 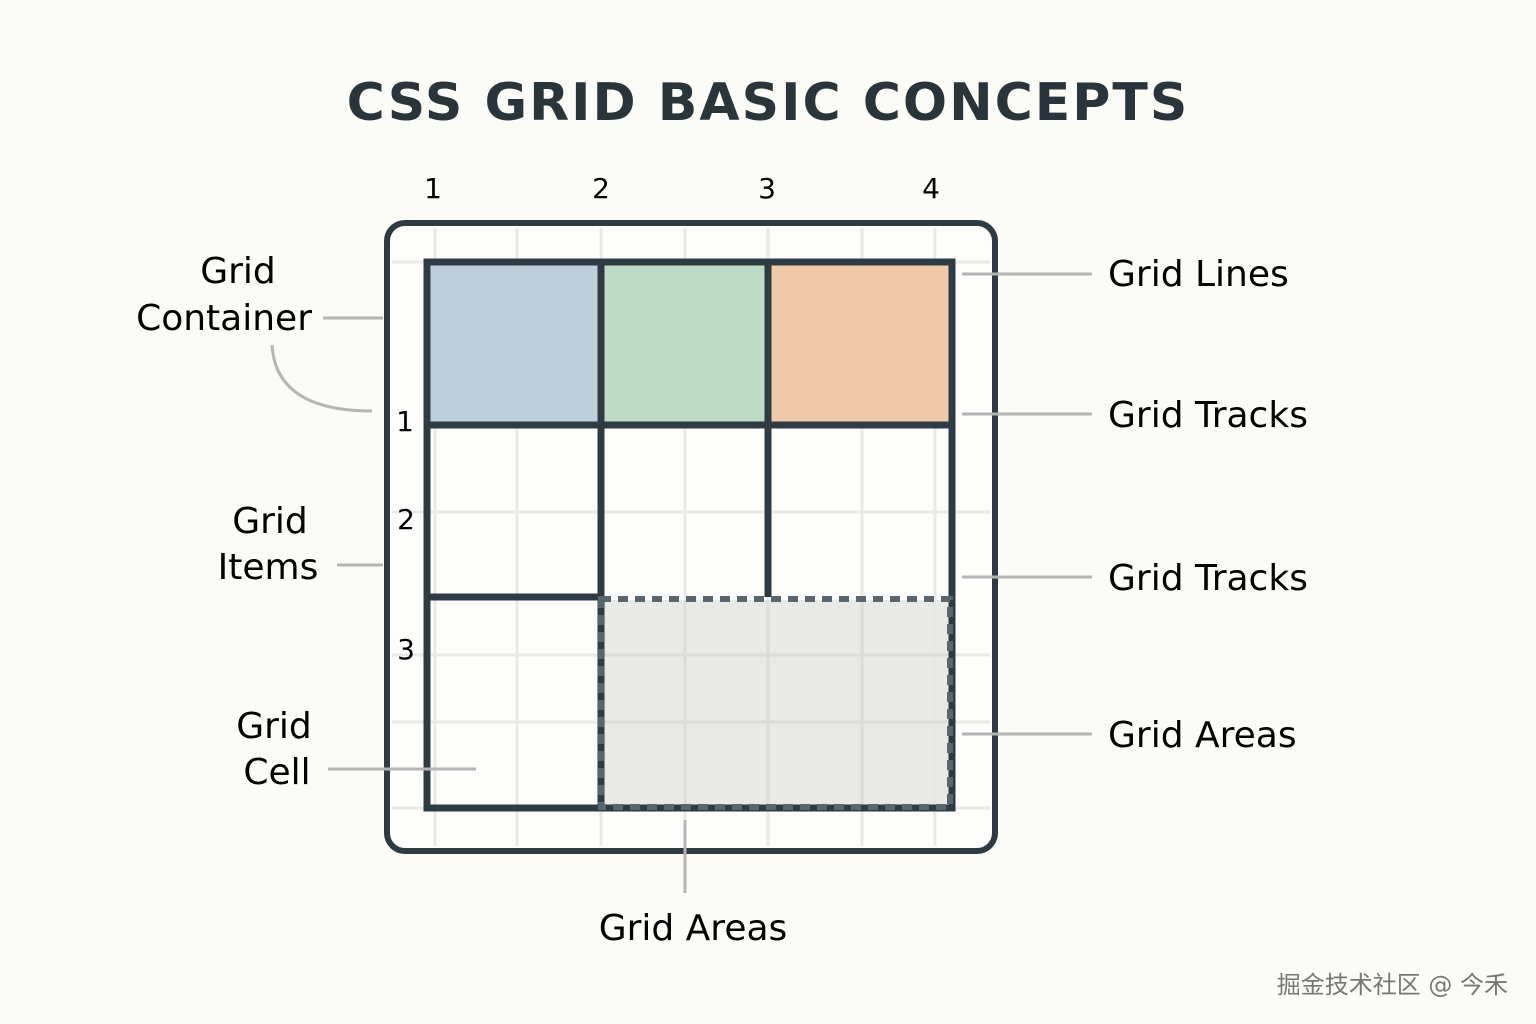 What do you see at coordinates (238, 271) in the screenshot?
I see `label-grid-container-line1: Grid` at bounding box center [238, 271].